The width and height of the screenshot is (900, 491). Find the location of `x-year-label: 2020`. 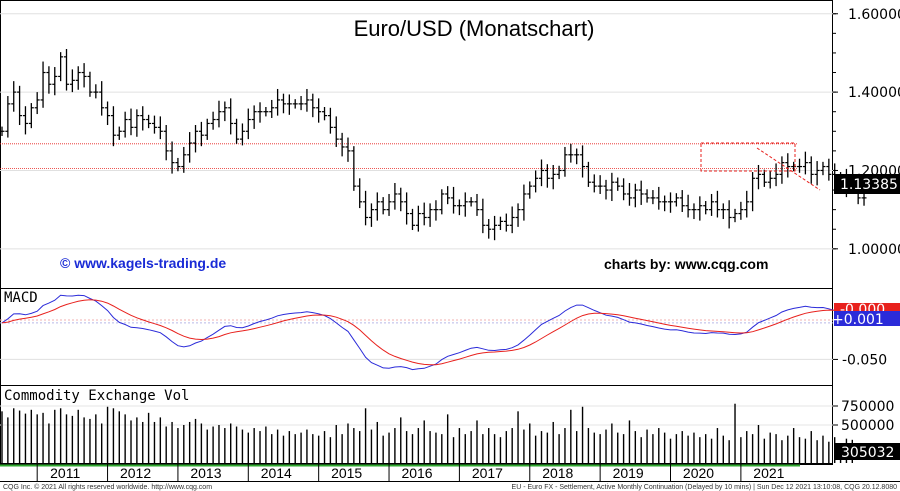

x-year-label: 2020 is located at coordinates (698, 473).